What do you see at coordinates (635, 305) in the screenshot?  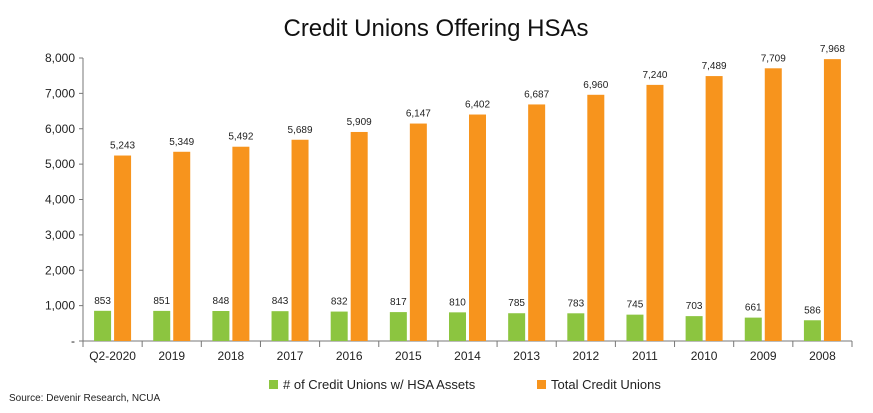 I see `data-label-hsa: 745` at bounding box center [635, 305].